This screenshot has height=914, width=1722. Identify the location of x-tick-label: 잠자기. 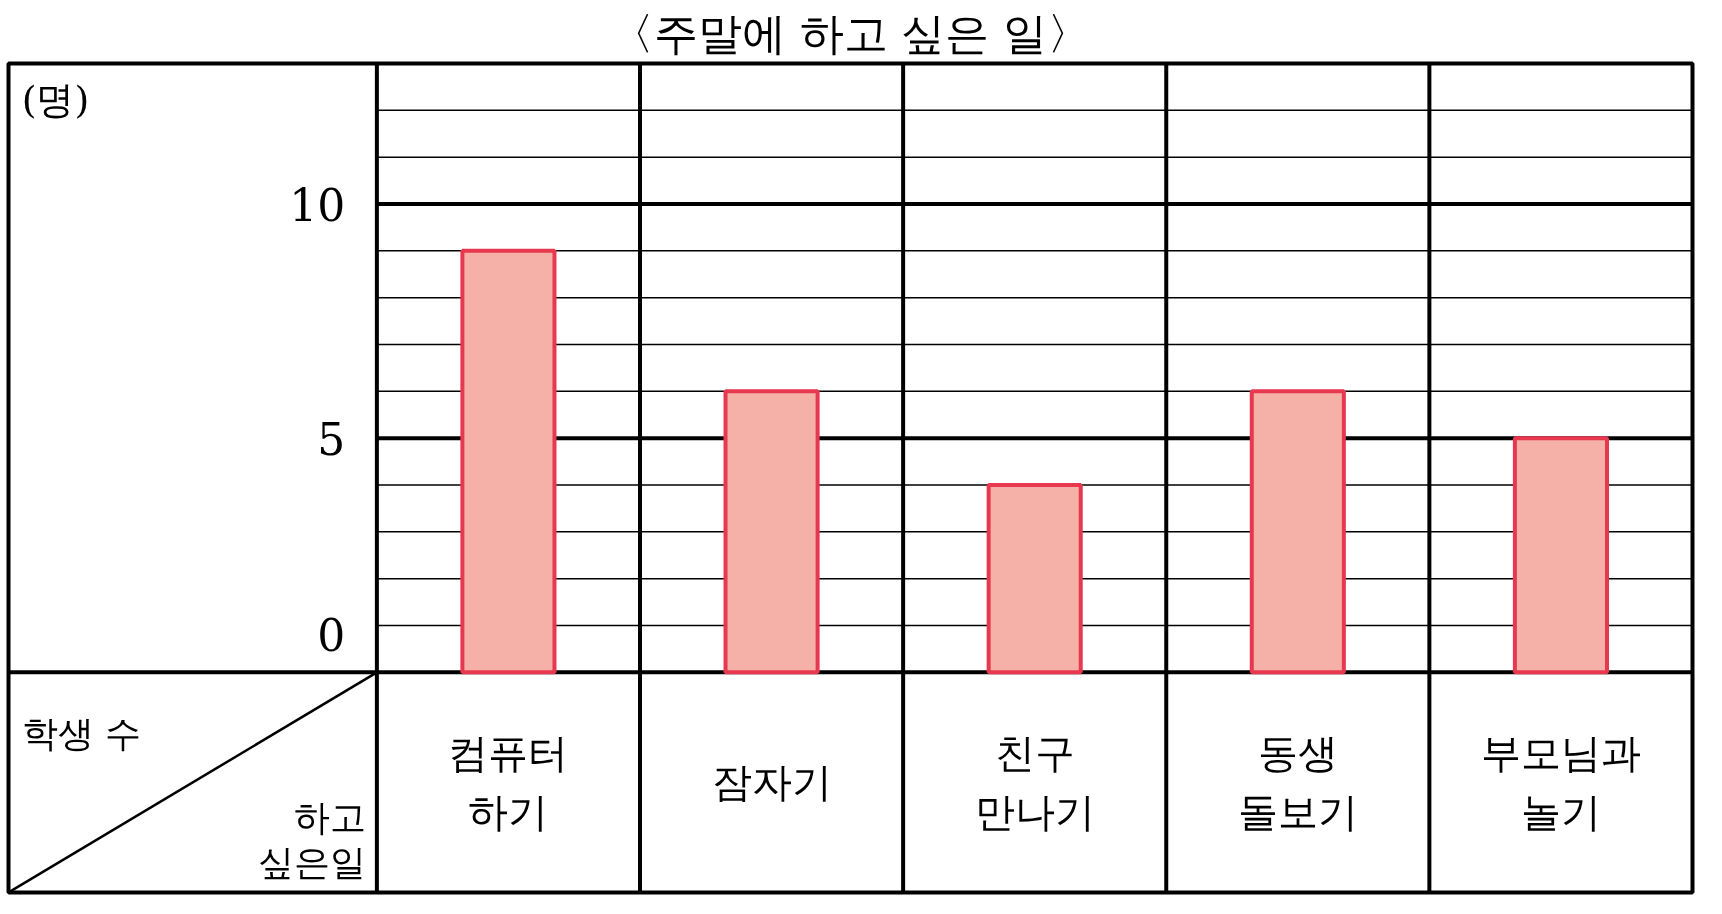
(771, 782).